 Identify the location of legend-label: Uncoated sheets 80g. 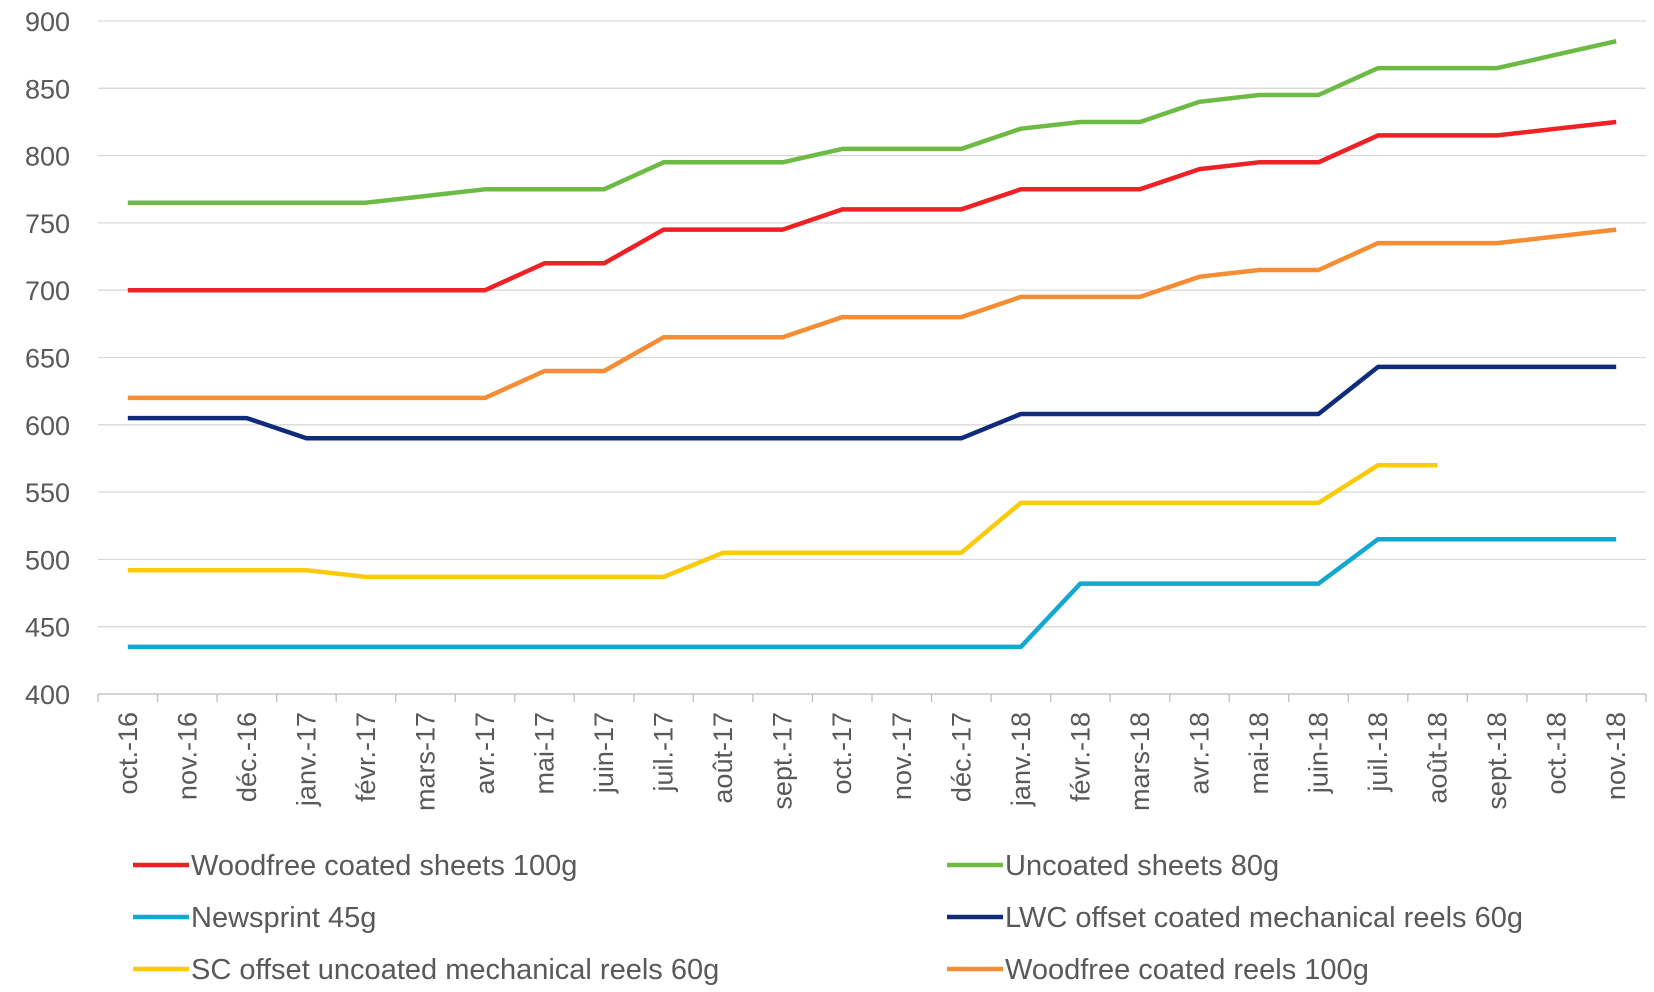
(1142, 866).